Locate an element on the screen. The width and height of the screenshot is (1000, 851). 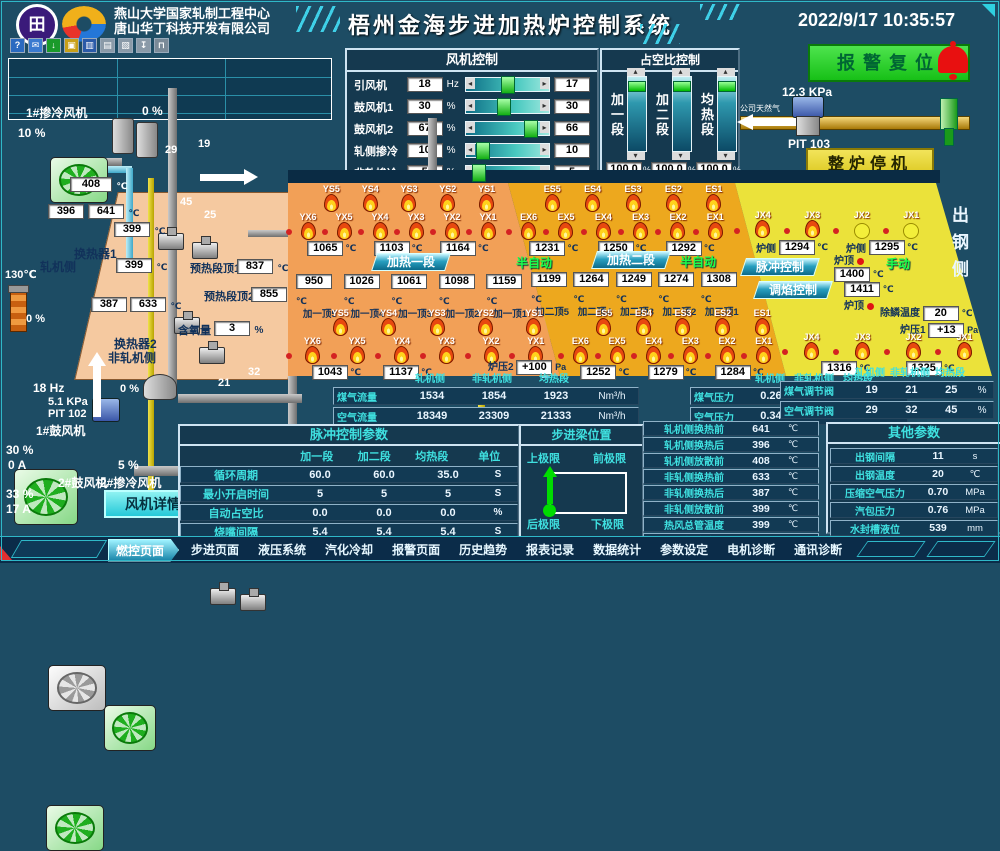
folder-icon: ▣ is located at coordinates (71, 45).